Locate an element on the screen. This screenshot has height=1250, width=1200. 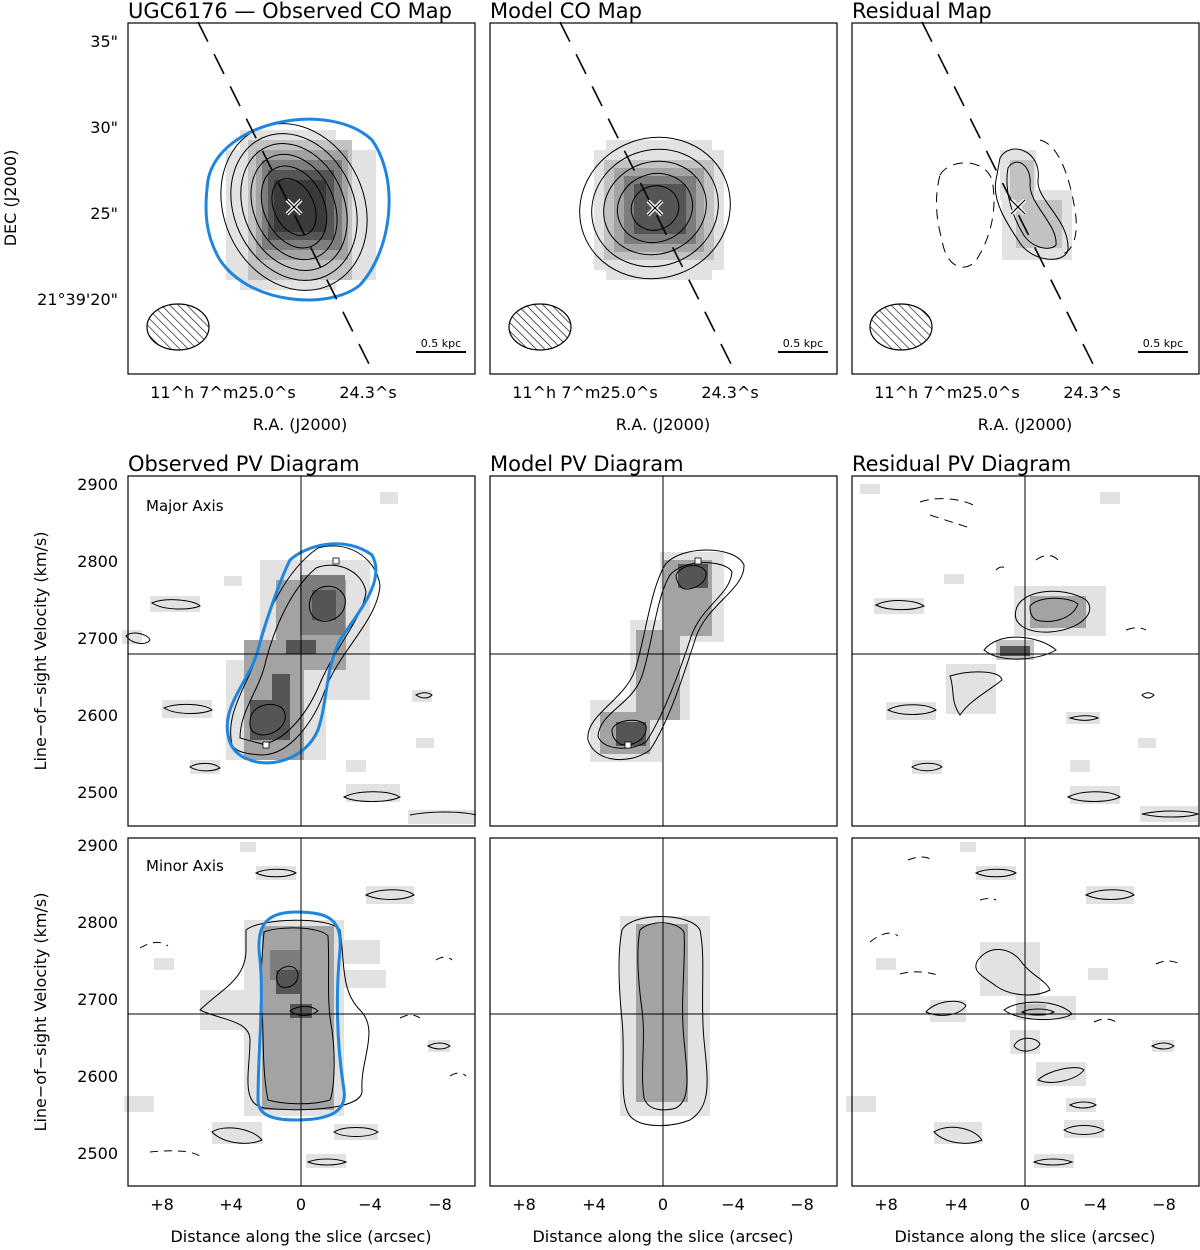
y-tick-label: 35" is located at coordinates (104, 41).